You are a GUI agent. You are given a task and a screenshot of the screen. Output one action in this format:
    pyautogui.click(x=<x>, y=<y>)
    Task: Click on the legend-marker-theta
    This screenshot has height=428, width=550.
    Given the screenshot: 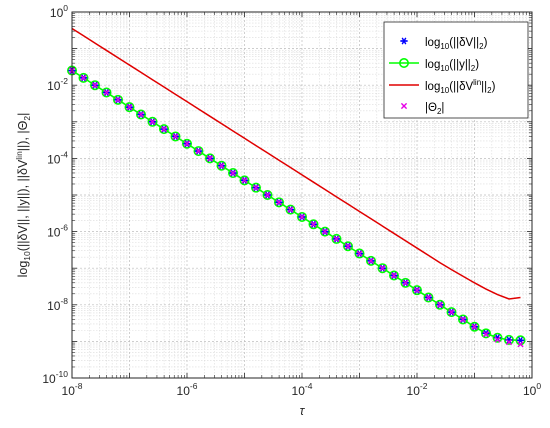 What is the action you would take?
    pyautogui.click(x=404, y=106)
    